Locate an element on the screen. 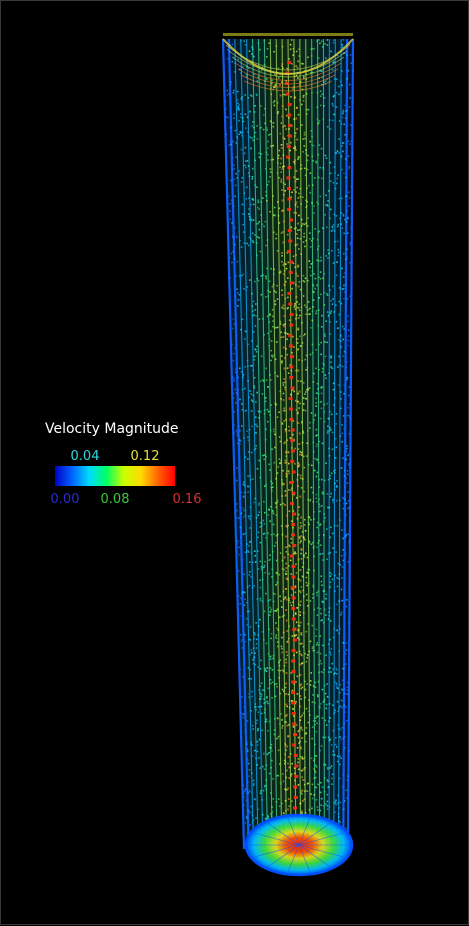 The image size is (469, 926). legend-tick-0.12: 0.12 is located at coordinates (145, 456).